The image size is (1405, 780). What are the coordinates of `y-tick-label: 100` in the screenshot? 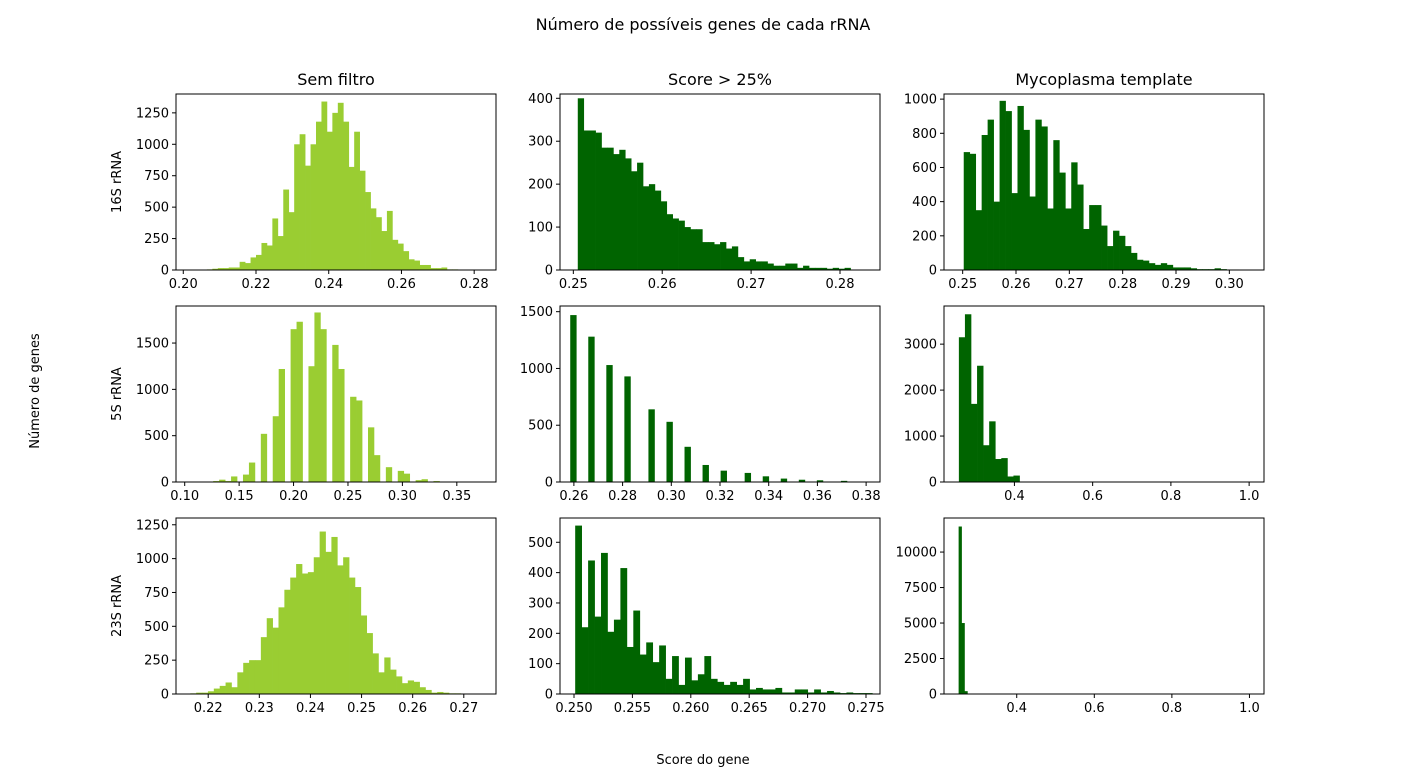 It's located at (540, 664).